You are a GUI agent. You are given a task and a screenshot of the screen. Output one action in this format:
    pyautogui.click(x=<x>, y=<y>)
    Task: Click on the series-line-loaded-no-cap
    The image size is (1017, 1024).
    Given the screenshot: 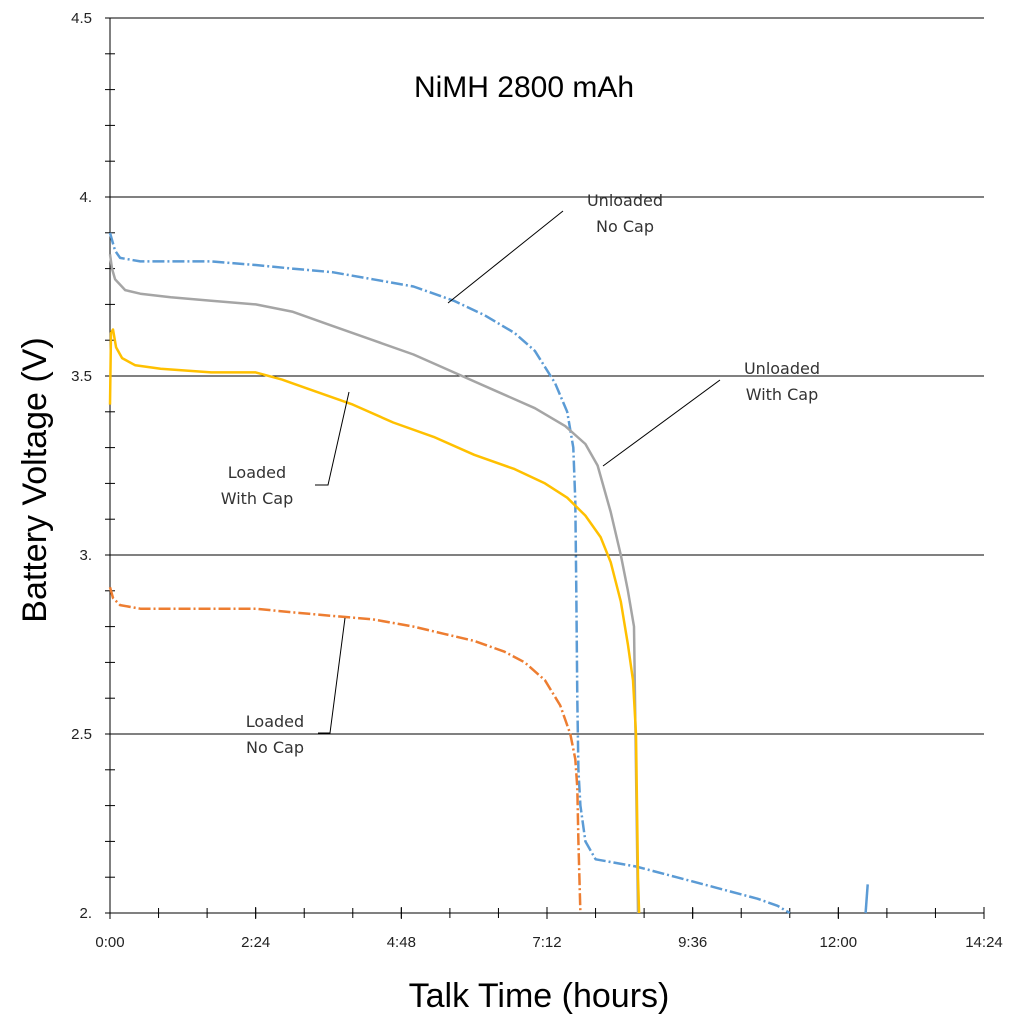 What is the action you would take?
    pyautogui.click(x=345, y=750)
    